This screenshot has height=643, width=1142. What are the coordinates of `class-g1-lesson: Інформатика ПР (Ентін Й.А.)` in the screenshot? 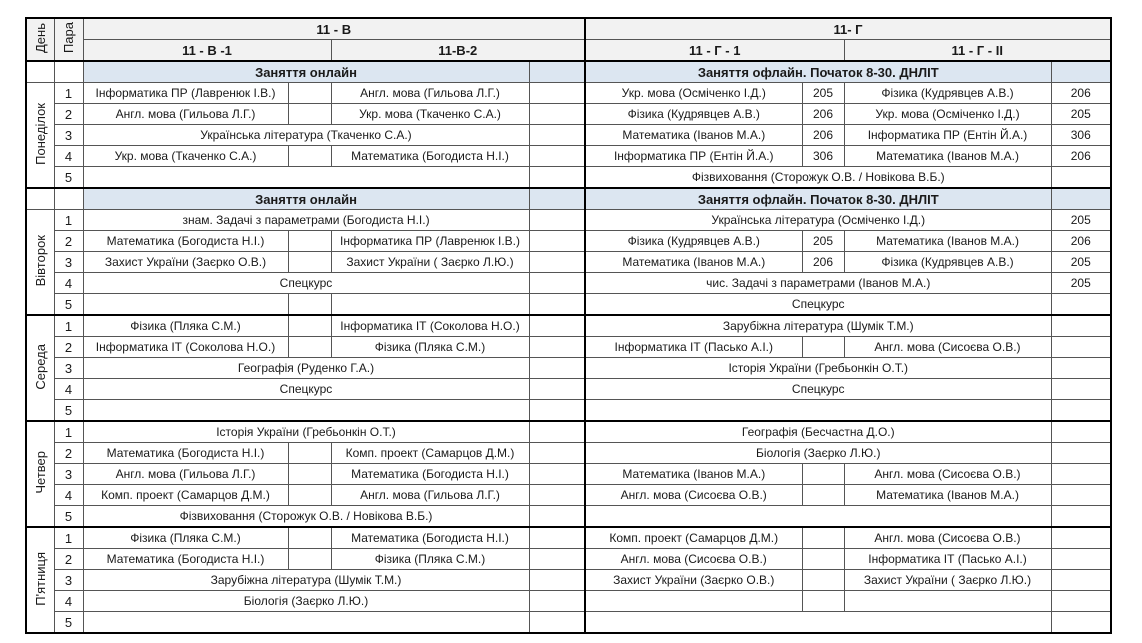 It's located at (693, 156).